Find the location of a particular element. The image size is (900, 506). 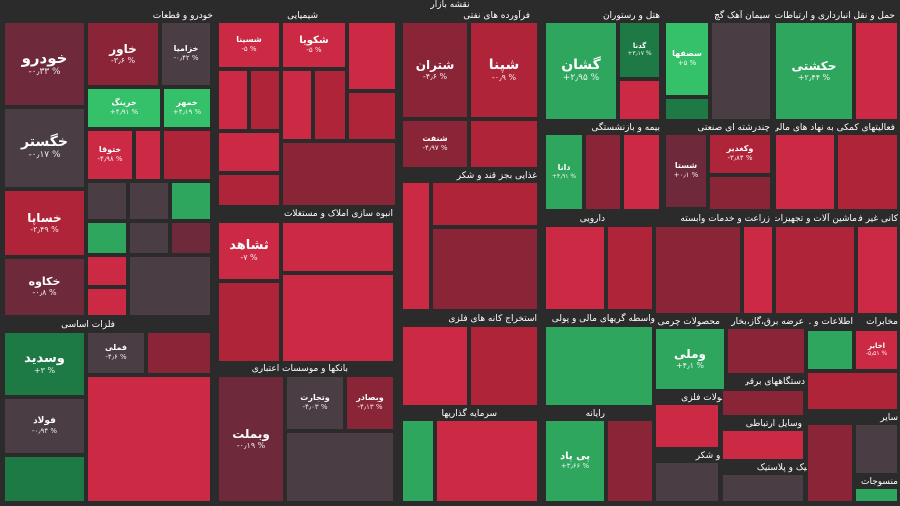

stock-tile-khazamia: خزامیا -۰٫۴۲ % is located at coordinates (186, 54).